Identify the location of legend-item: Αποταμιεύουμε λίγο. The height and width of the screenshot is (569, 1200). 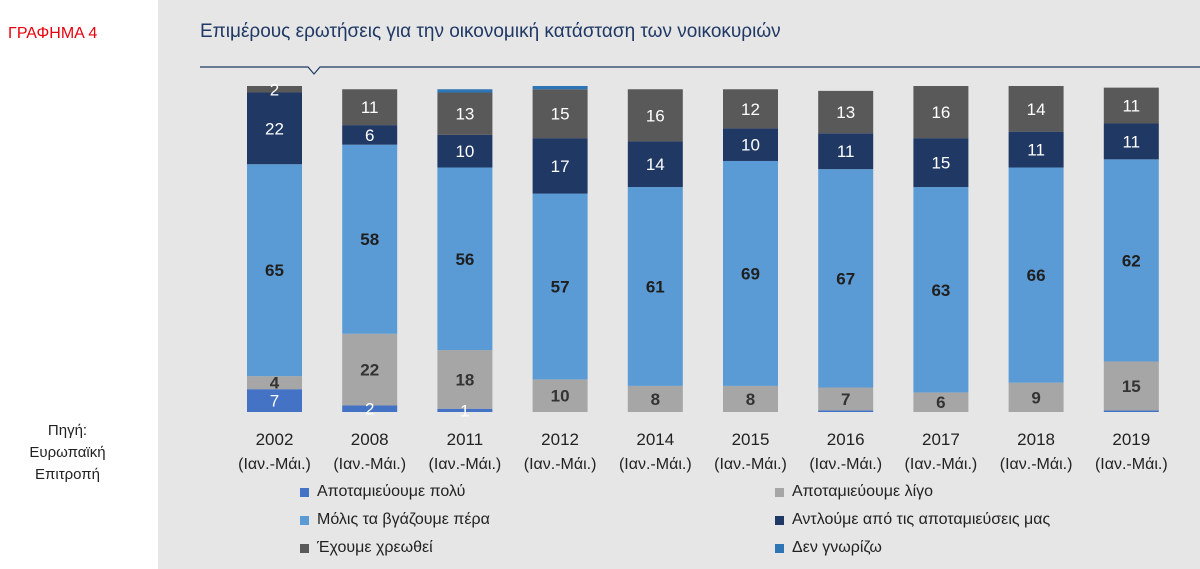
(854, 492).